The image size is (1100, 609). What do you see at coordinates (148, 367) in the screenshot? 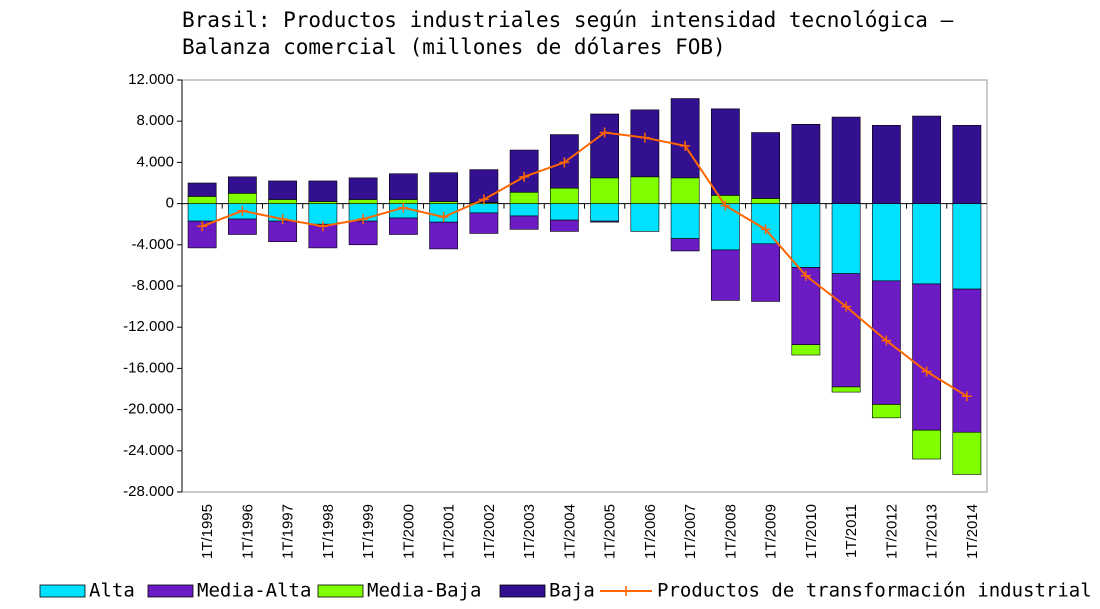
I see `y-tick-label: -16.000` at bounding box center [148, 367].